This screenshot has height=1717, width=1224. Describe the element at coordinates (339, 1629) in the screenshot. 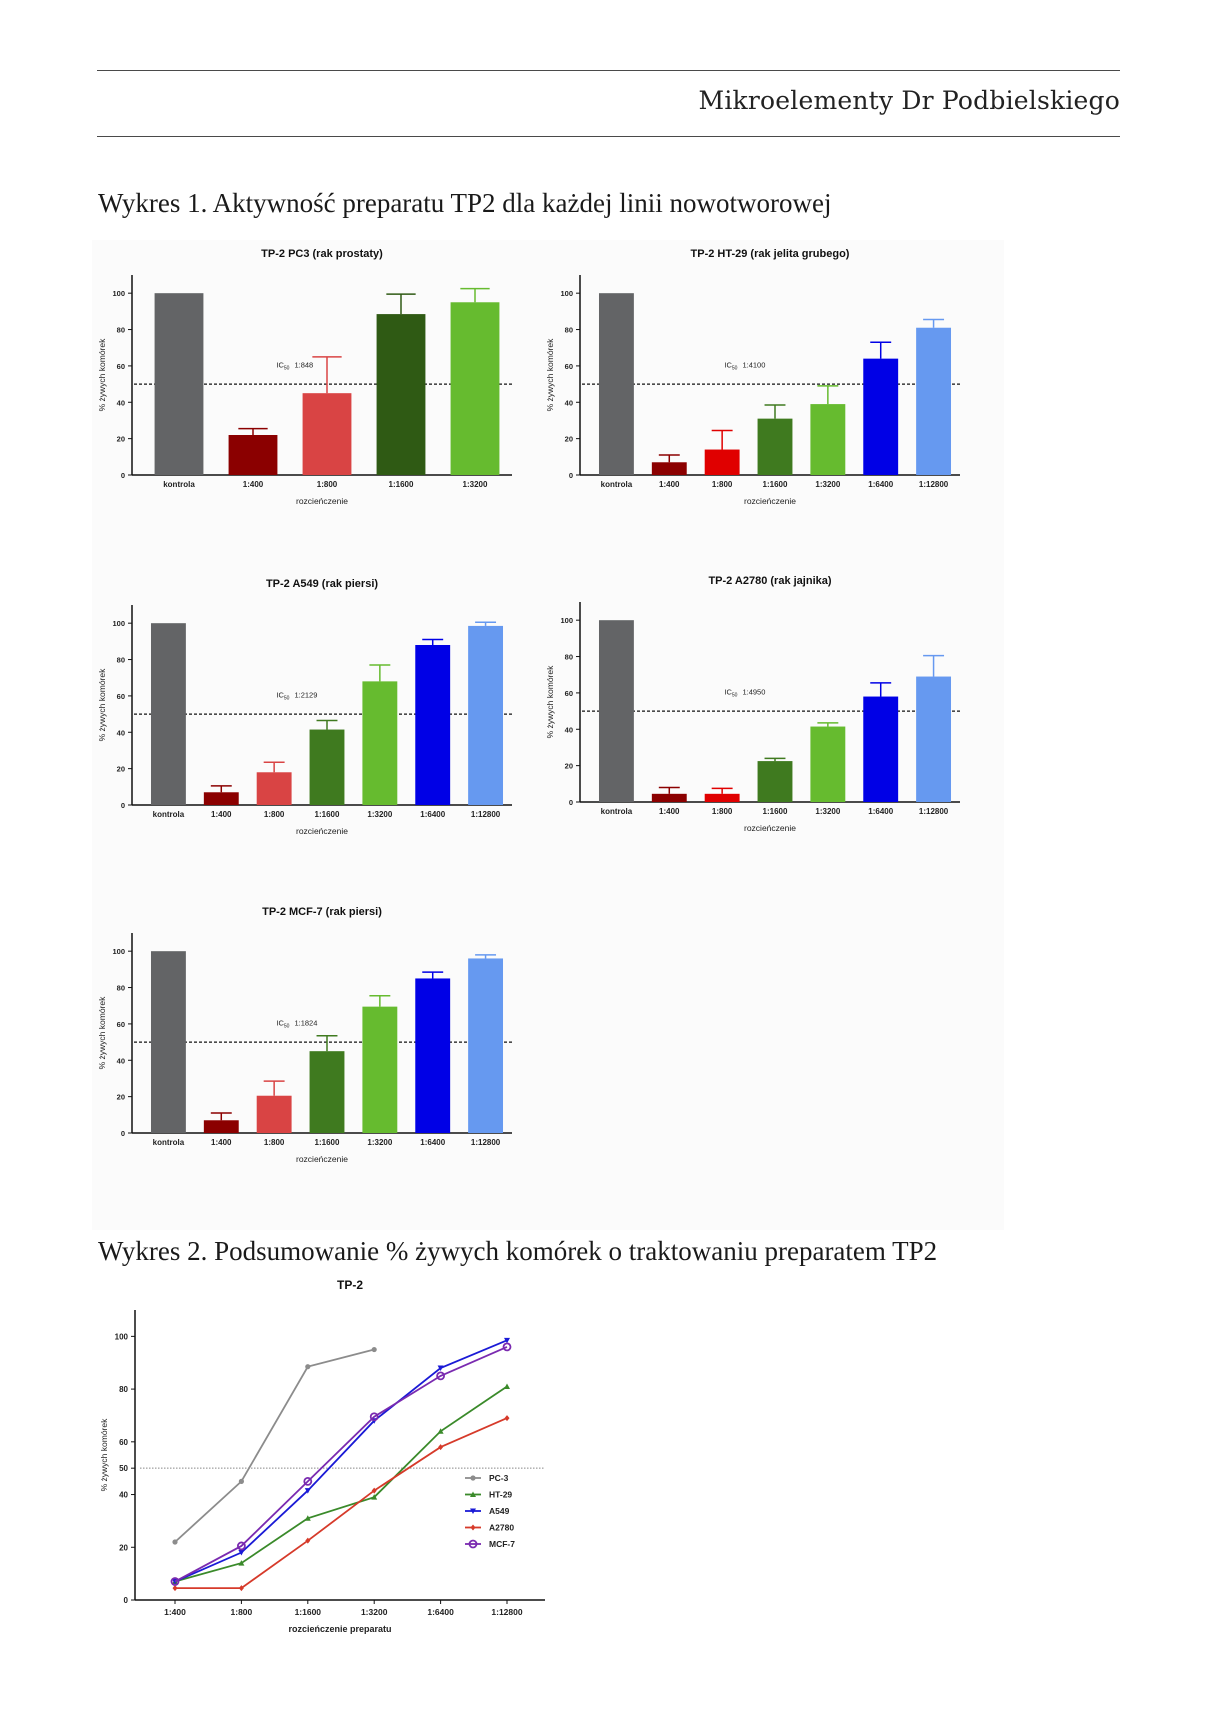

I see `x-axis-label: rozcieńczenie preparatu` at that location.